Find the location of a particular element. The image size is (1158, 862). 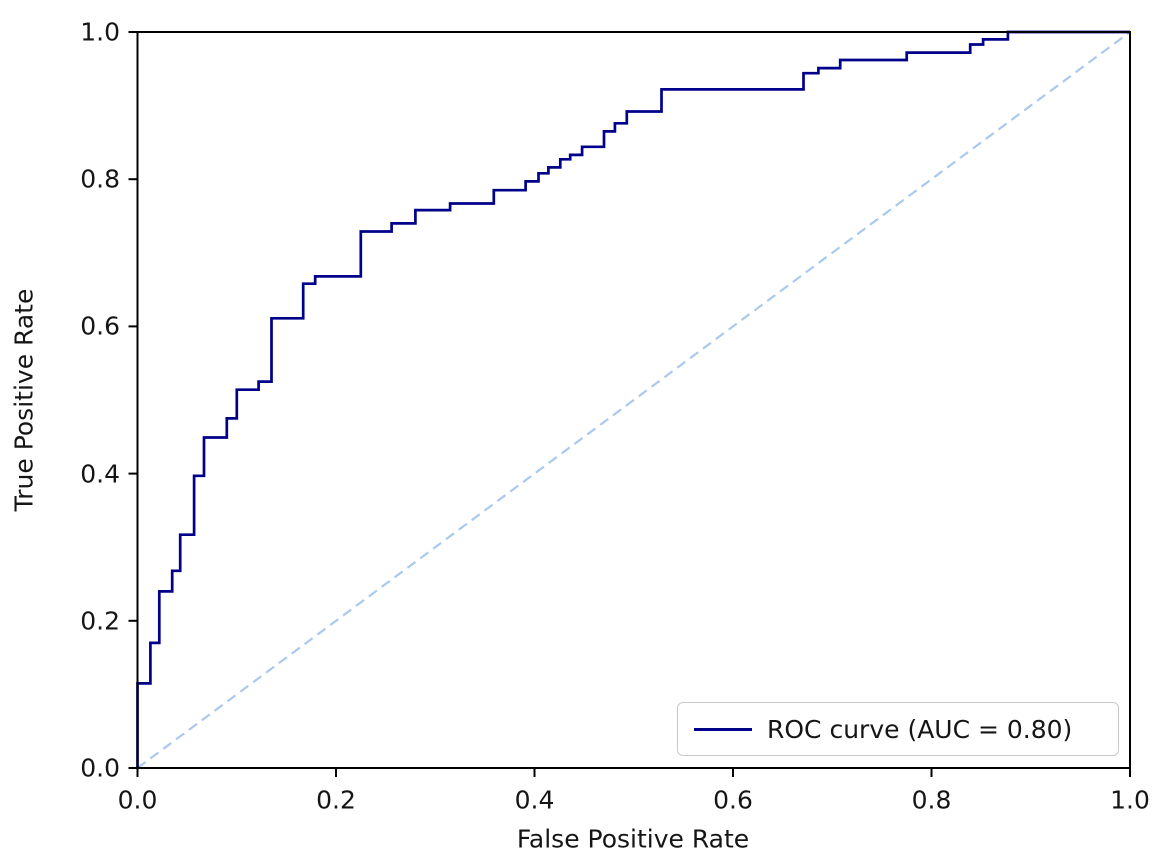

x-tick-label: 0.8 is located at coordinates (931, 800).